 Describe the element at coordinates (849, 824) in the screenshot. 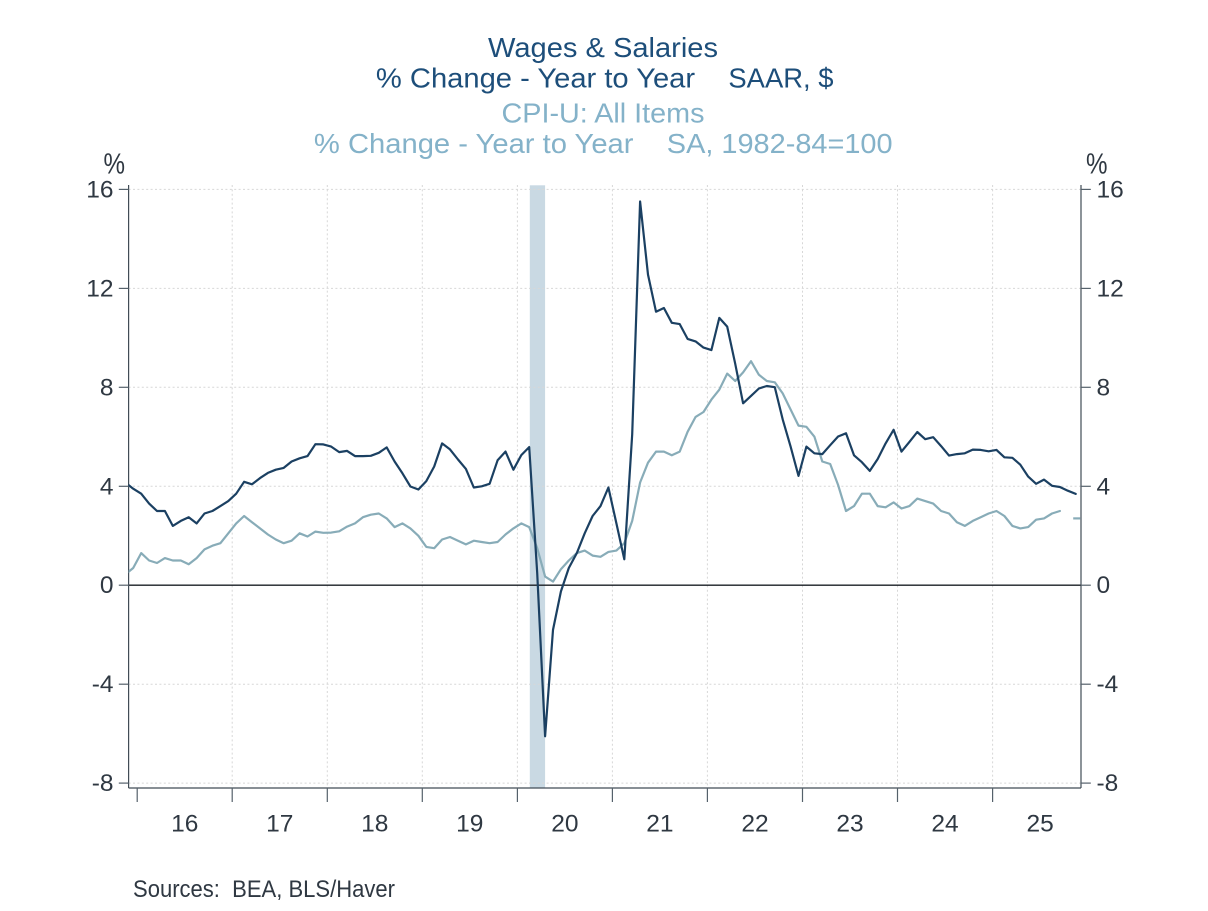

I see `svg-text: 23` at that location.